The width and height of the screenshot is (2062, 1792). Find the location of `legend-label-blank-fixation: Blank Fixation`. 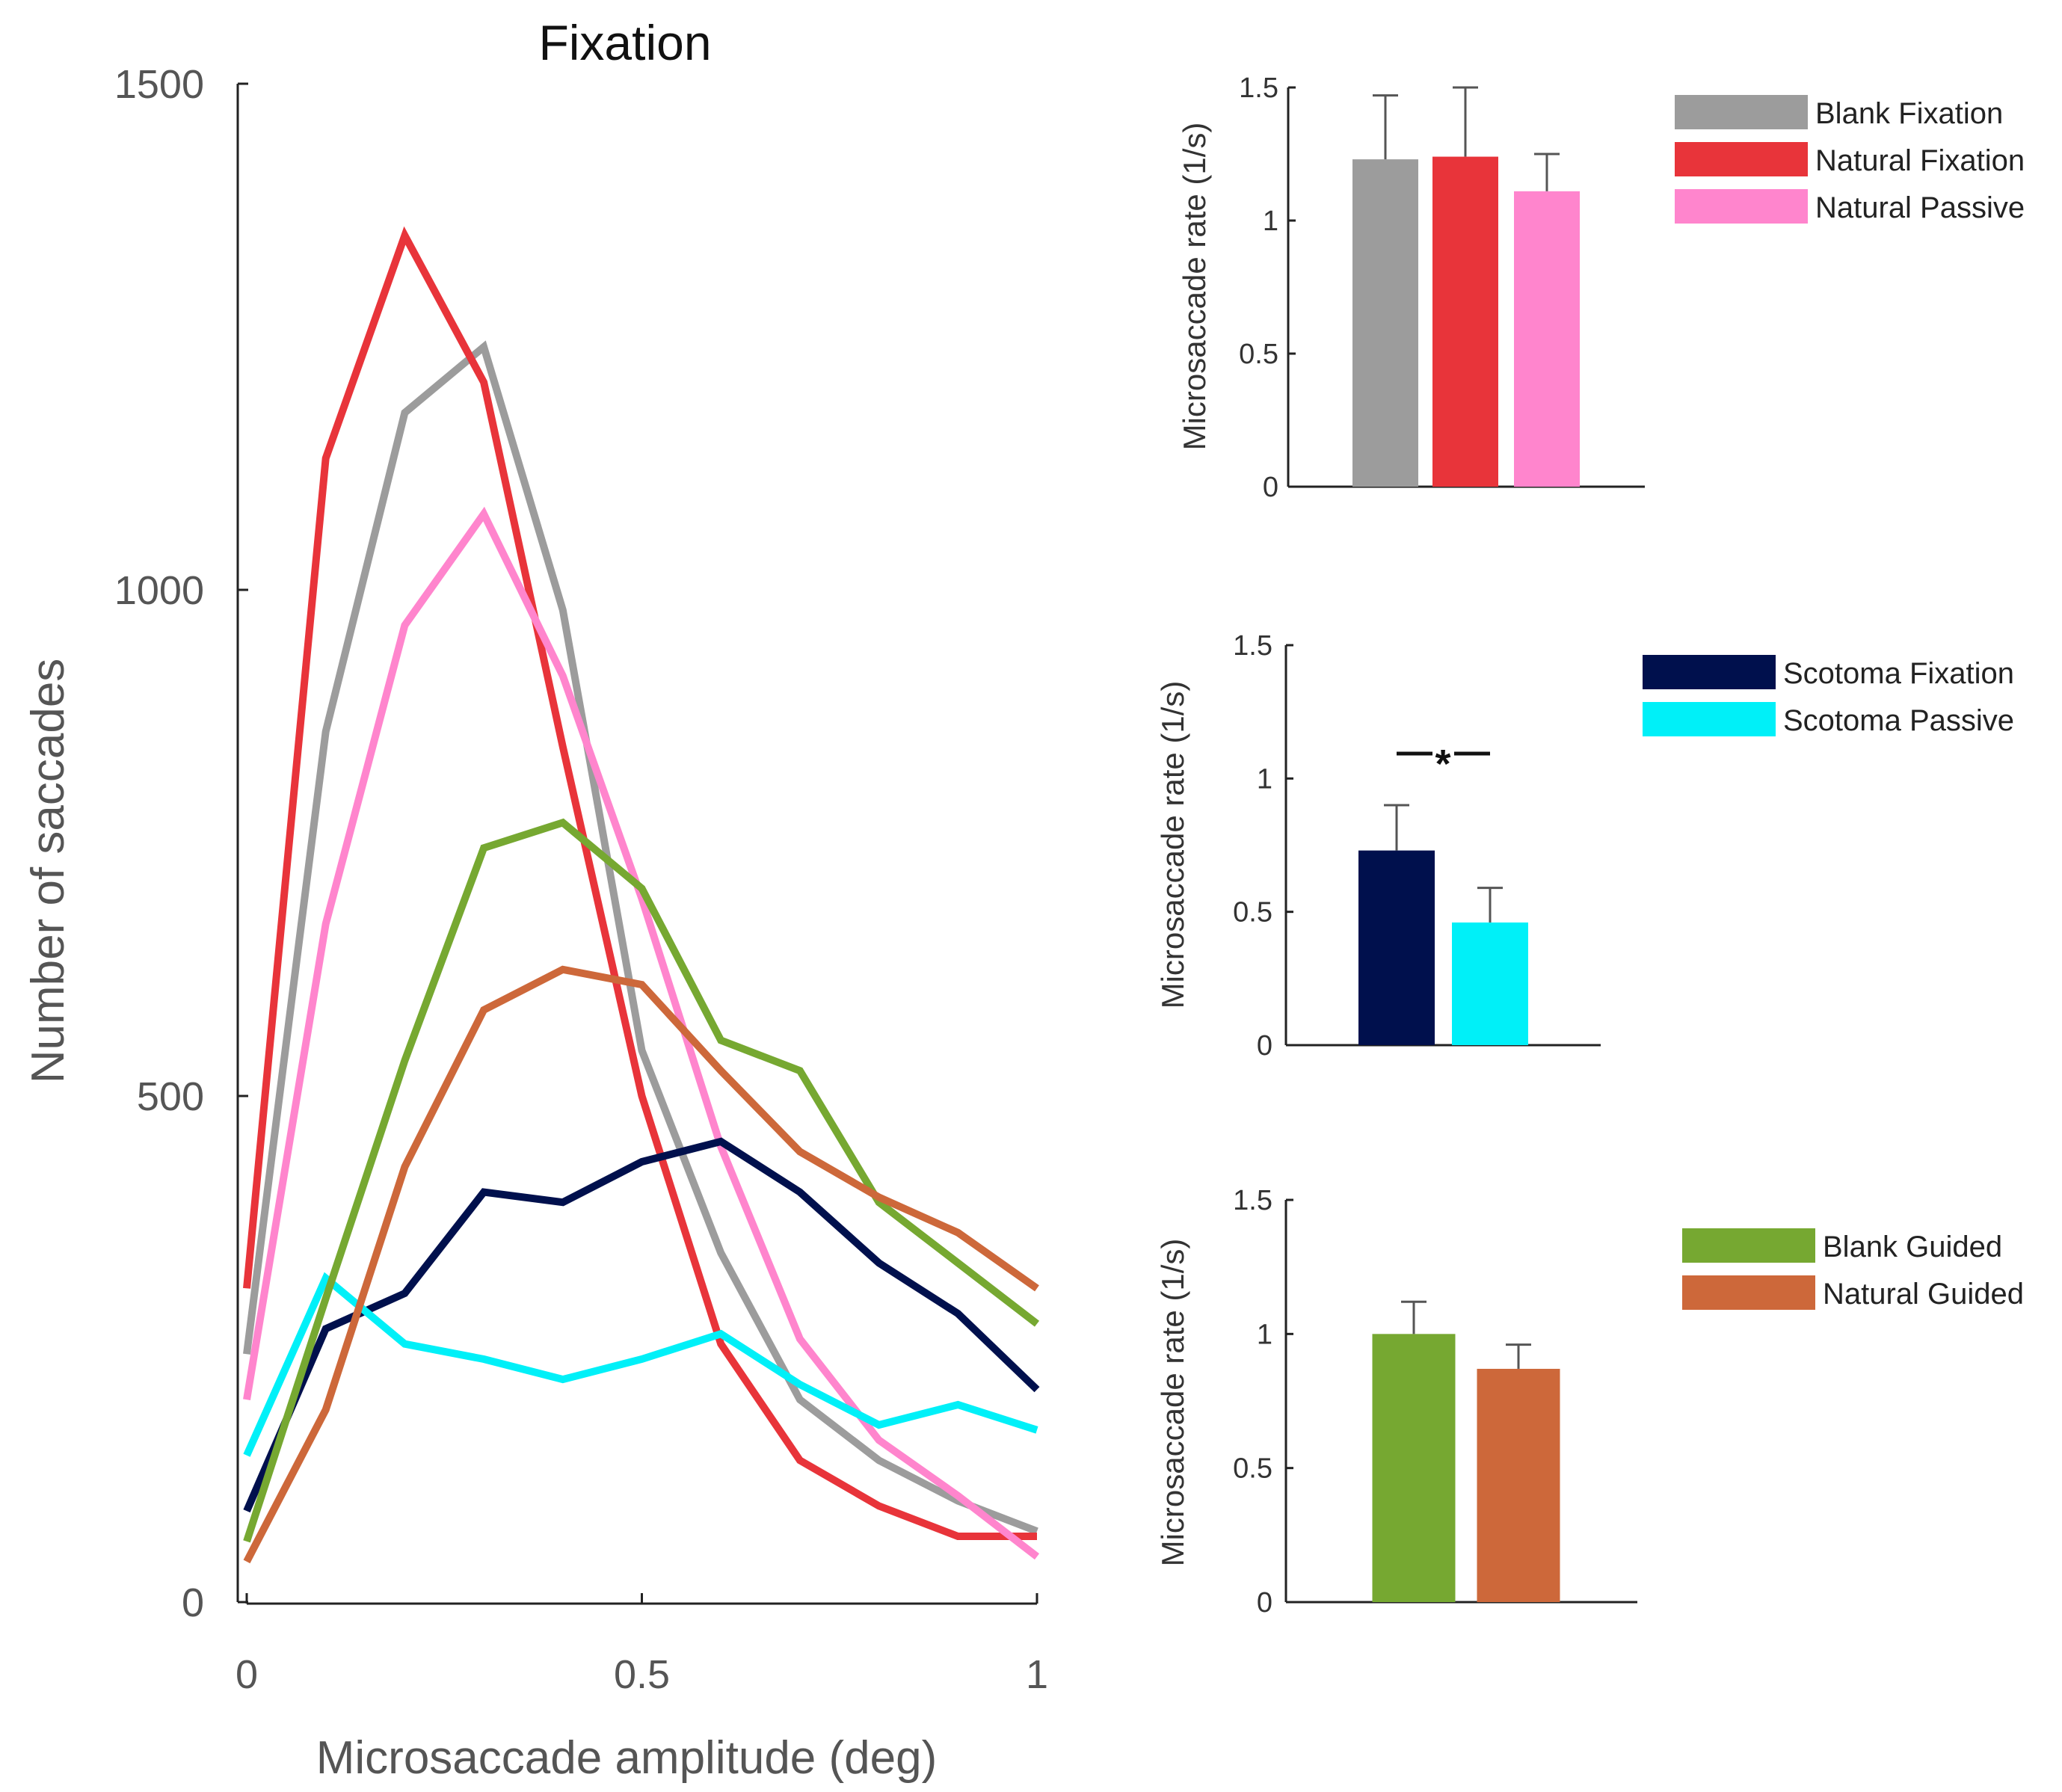

legend-label-blank-fixation: Blank Fixation is located at coordinates (1909, 114).